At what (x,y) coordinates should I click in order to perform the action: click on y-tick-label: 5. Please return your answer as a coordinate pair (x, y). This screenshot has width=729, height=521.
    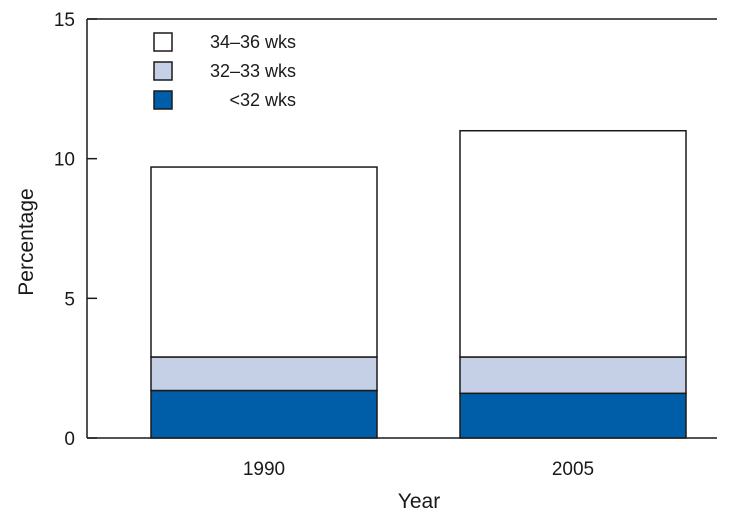
    Looking at the image, I should click on (69, 299).